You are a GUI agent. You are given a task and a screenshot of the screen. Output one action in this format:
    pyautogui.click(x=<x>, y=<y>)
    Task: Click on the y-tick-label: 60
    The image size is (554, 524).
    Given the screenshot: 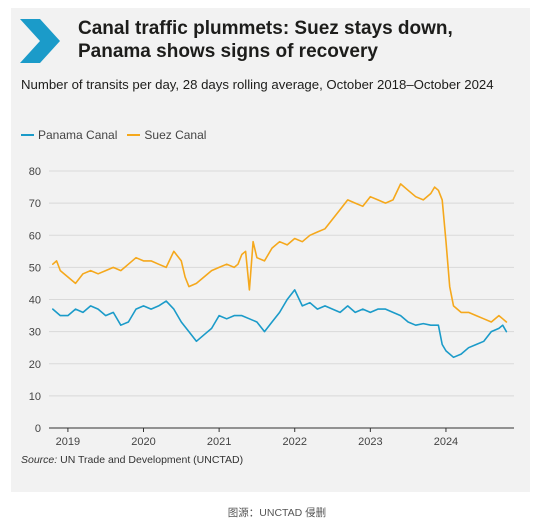 What is the action you would take?
    pyautogui.click(x=35, y=236)
    